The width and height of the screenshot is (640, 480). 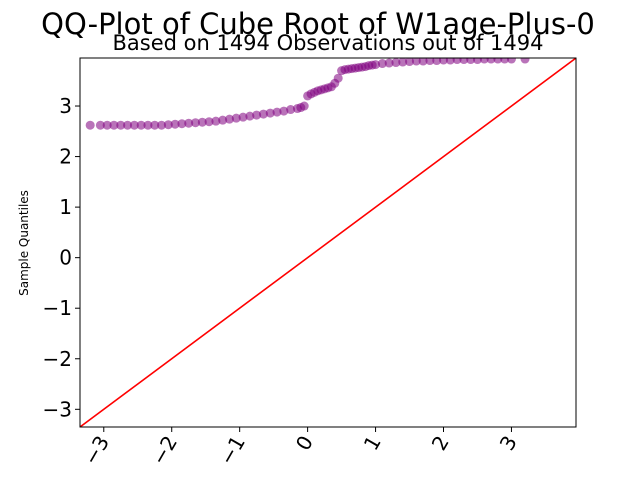 What do you see at coordinates (65, 258) in the screenshot?
I see `y-tick-label: 0` at bounding box center [65, 258].